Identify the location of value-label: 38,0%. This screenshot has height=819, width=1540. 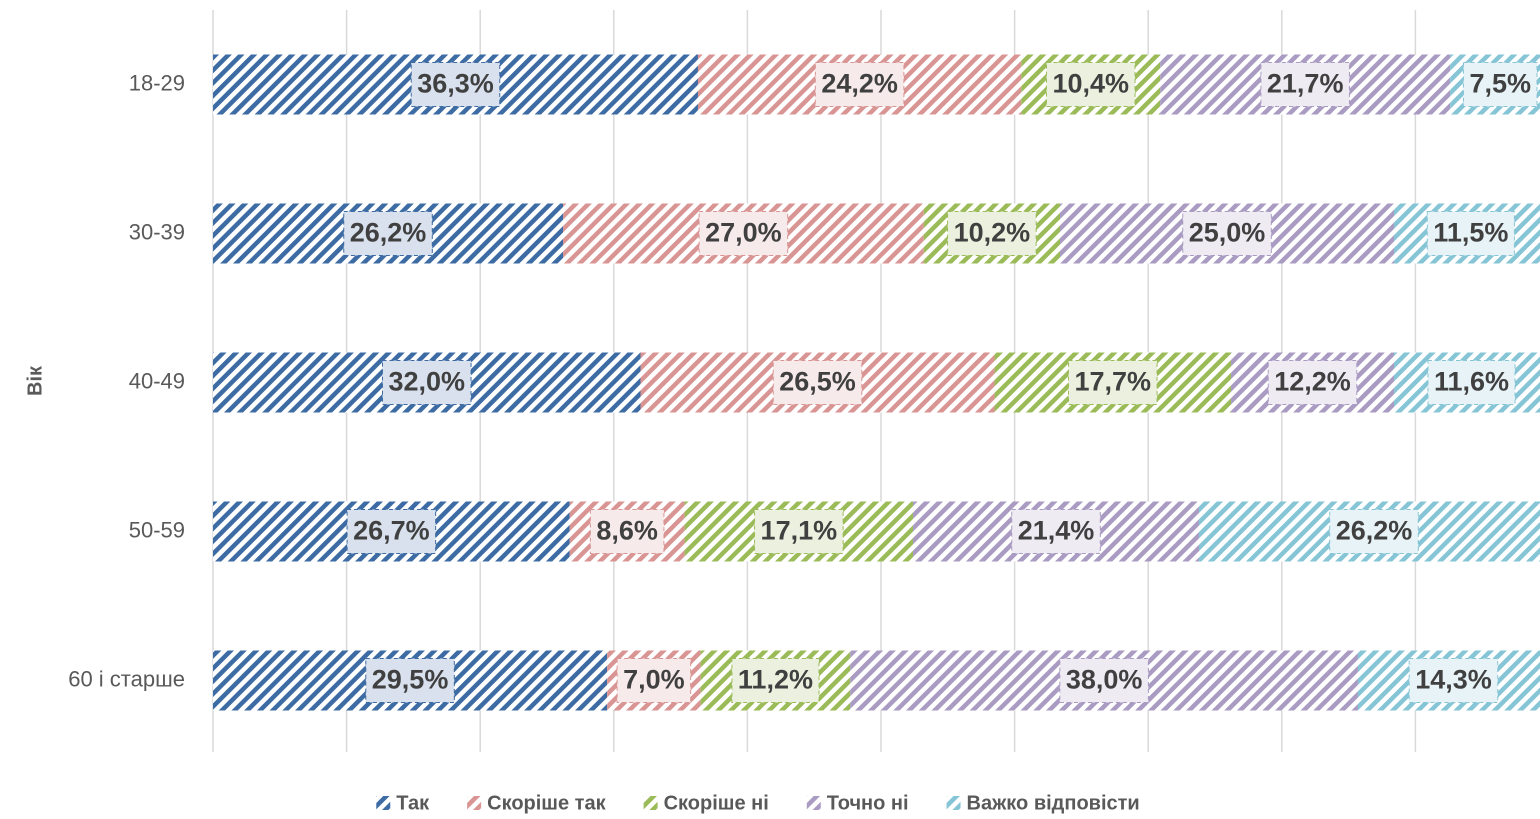
(1104, 680).